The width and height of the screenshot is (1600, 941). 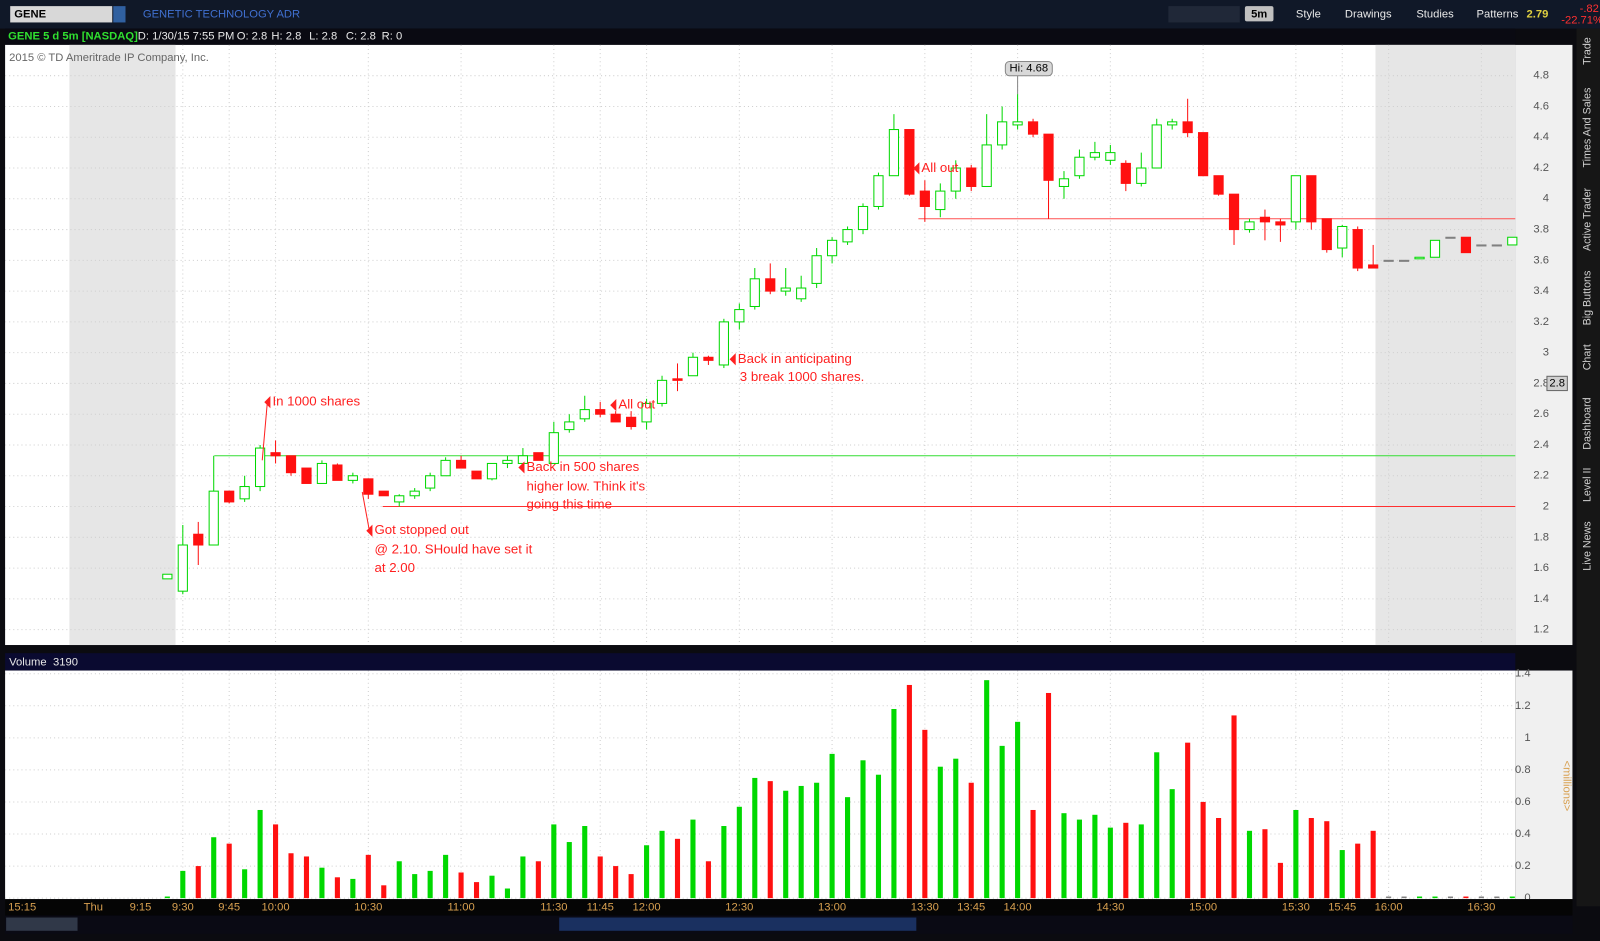 What do you see at coordinates (229, 907) in the screenshot?
I see `x-tick-label: 9:45` at bounding box center [229, 907].